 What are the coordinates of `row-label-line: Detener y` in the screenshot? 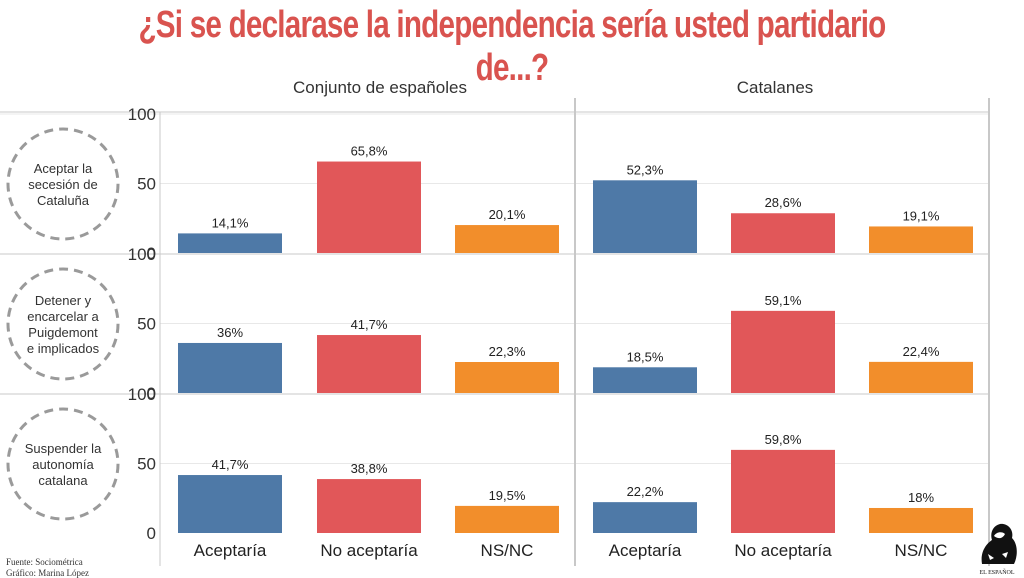 It's located at (63, 300).